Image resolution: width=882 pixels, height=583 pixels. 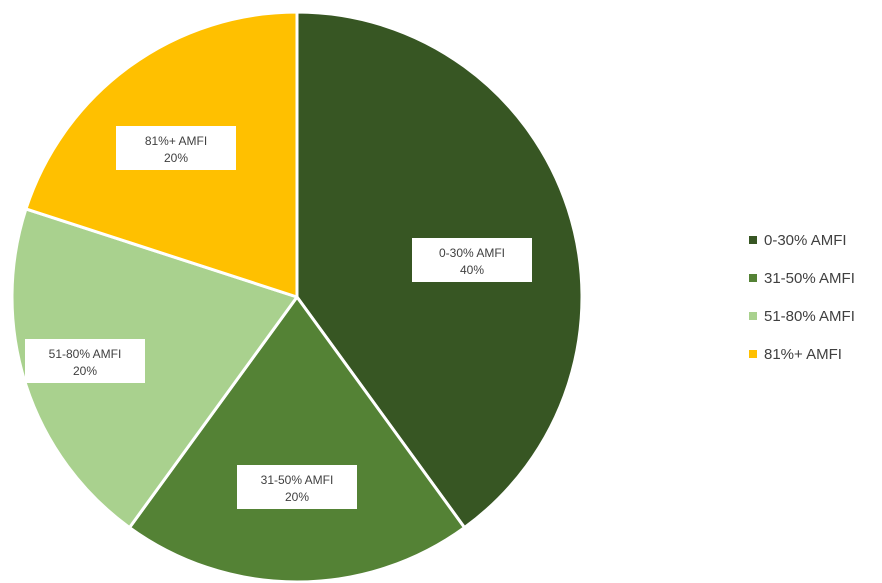 I want to click on legend-entry: 31-50% AMFI, so click(x=802, y=278).